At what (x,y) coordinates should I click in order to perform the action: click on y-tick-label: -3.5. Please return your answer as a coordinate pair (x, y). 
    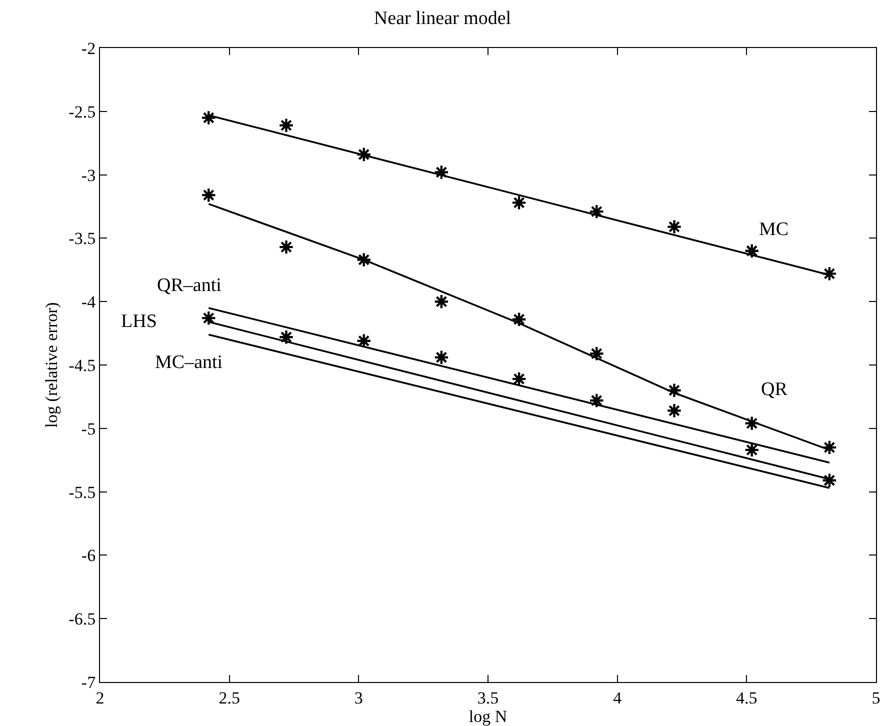
    Looking at the image, I should click on (82, 238).